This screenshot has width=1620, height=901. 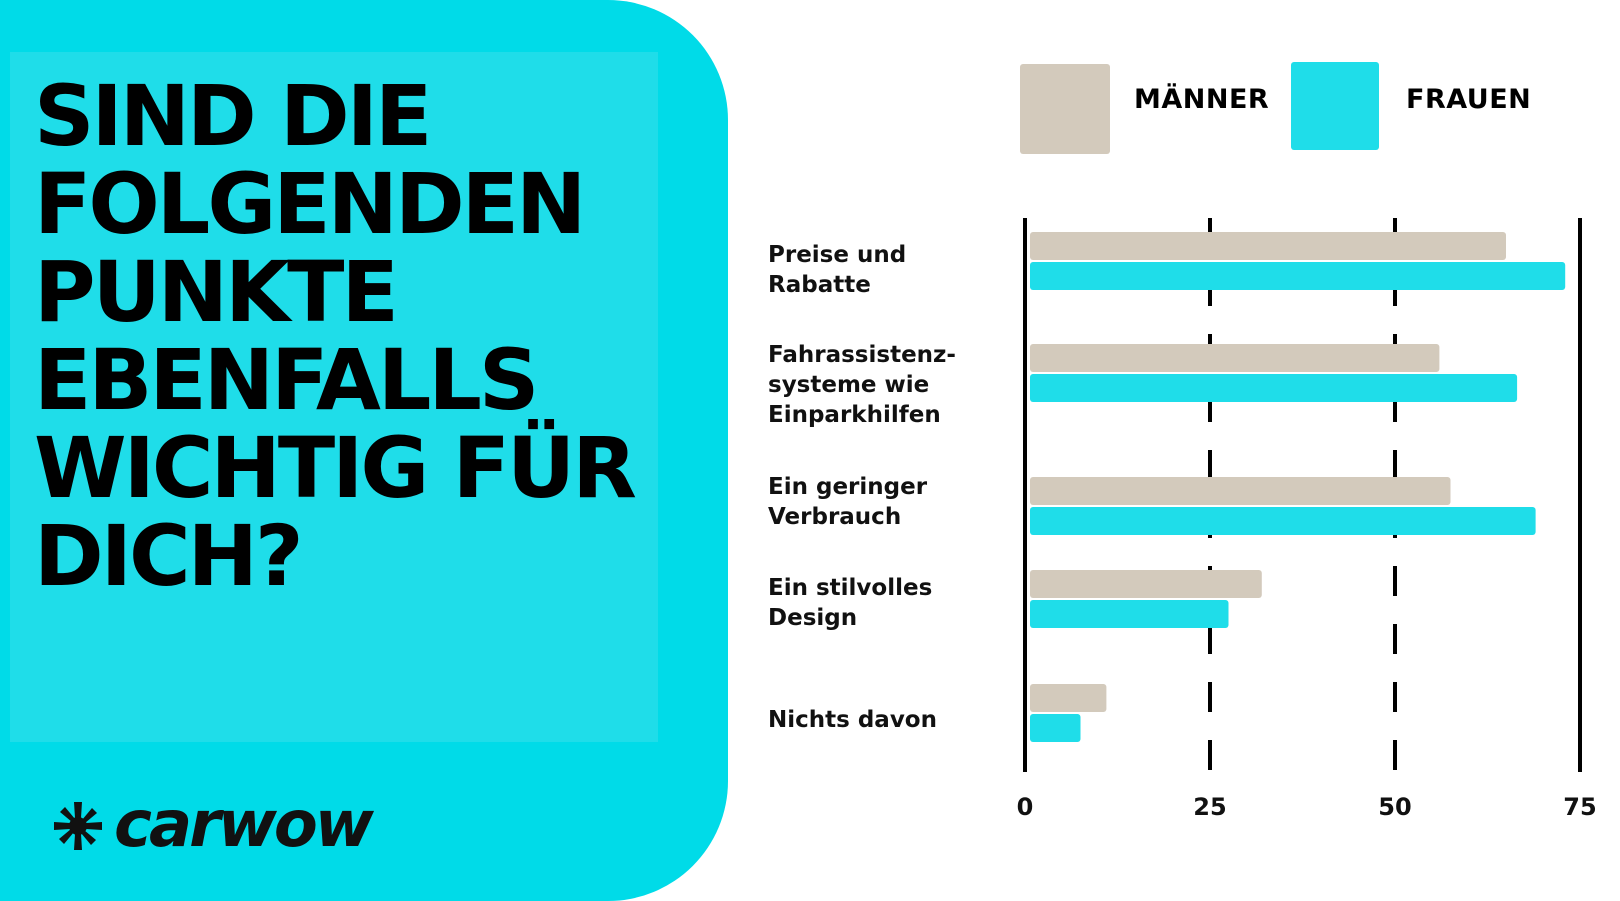 I want to click on x-tick-label-75: 75, so click(x=1579, y=807).